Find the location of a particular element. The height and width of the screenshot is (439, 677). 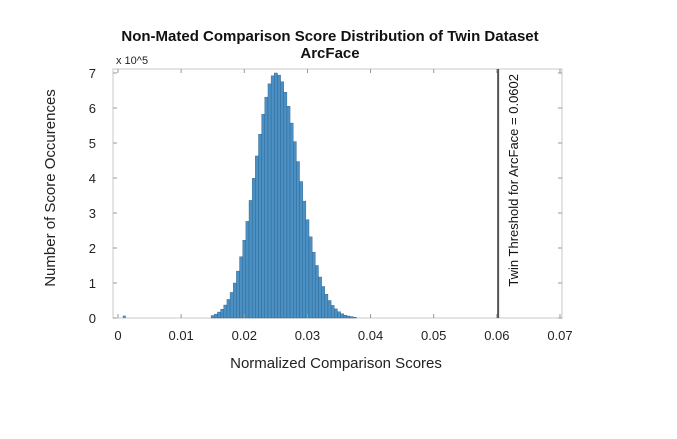

x-tick-label: 0.06 is located at coordinates (496, 335).